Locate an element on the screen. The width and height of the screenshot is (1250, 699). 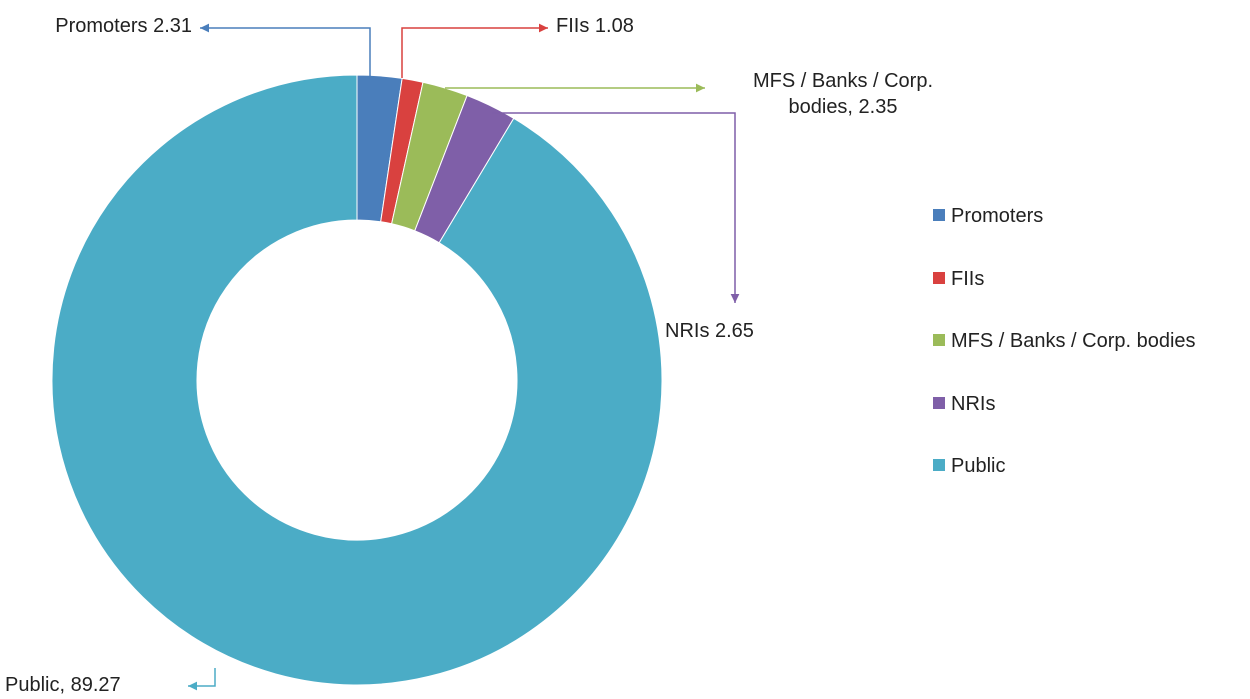
data-label: Public, 89.27 is located at coordinates (63, 685).